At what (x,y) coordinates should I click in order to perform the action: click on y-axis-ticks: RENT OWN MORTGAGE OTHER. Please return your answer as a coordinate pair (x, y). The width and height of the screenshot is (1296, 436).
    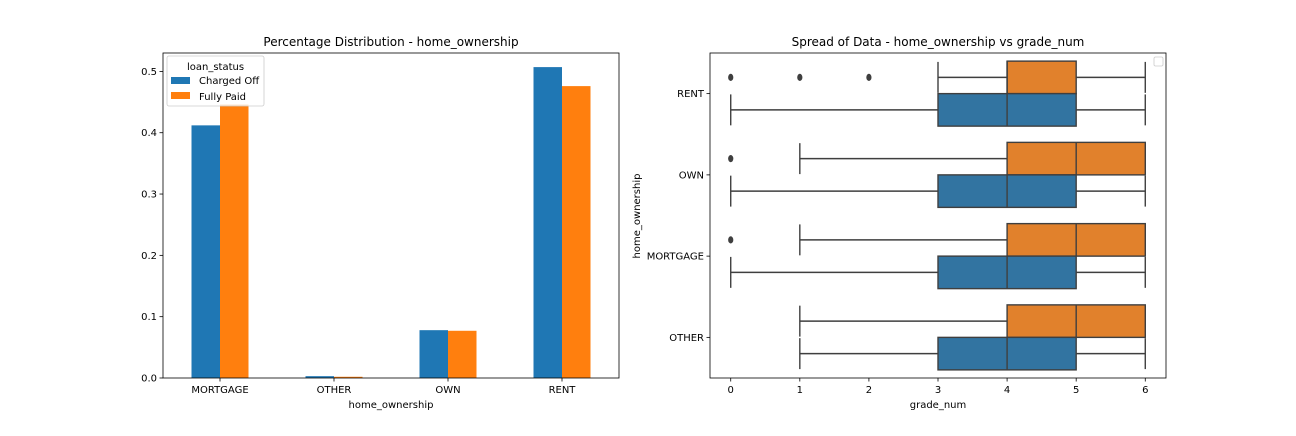
    Looking at the image, I should click on (678, 216).